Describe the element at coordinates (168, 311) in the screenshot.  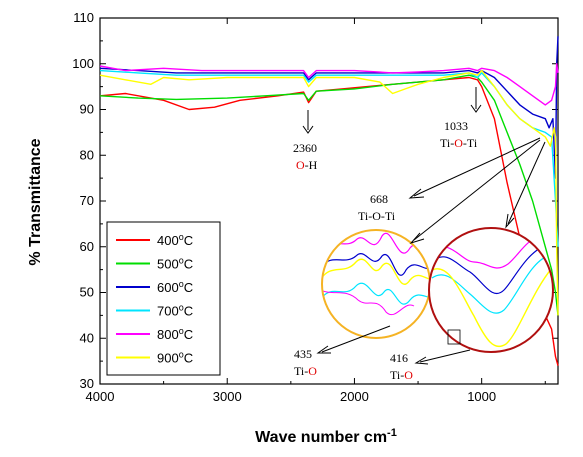
I see `legend-label-num: 700` at that location.